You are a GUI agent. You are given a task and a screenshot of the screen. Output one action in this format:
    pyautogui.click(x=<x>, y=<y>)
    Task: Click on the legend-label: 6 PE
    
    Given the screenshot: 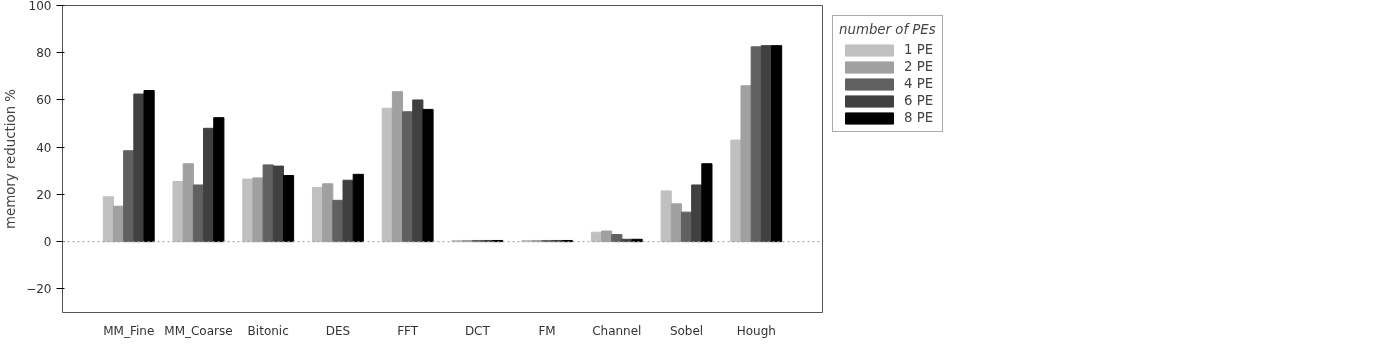 What is the action you would take?
    pyautogui.click(x=919, y=100)
    